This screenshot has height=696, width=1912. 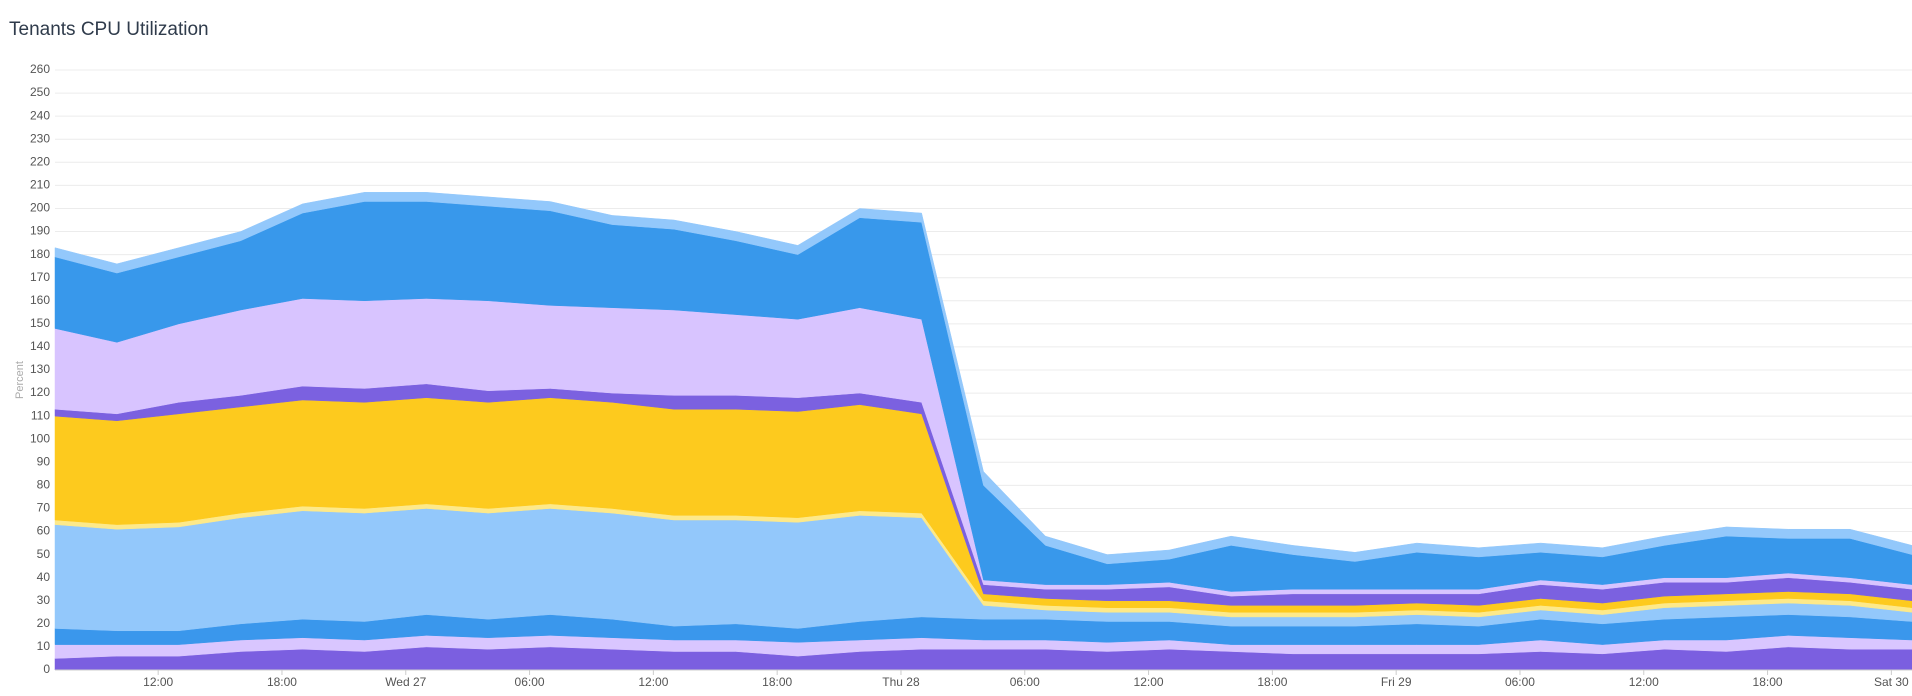 What do you see at coordinates (40, 300) in the screenshot?
I see `y-tick-label: 160` at bounding box center [40, 300].